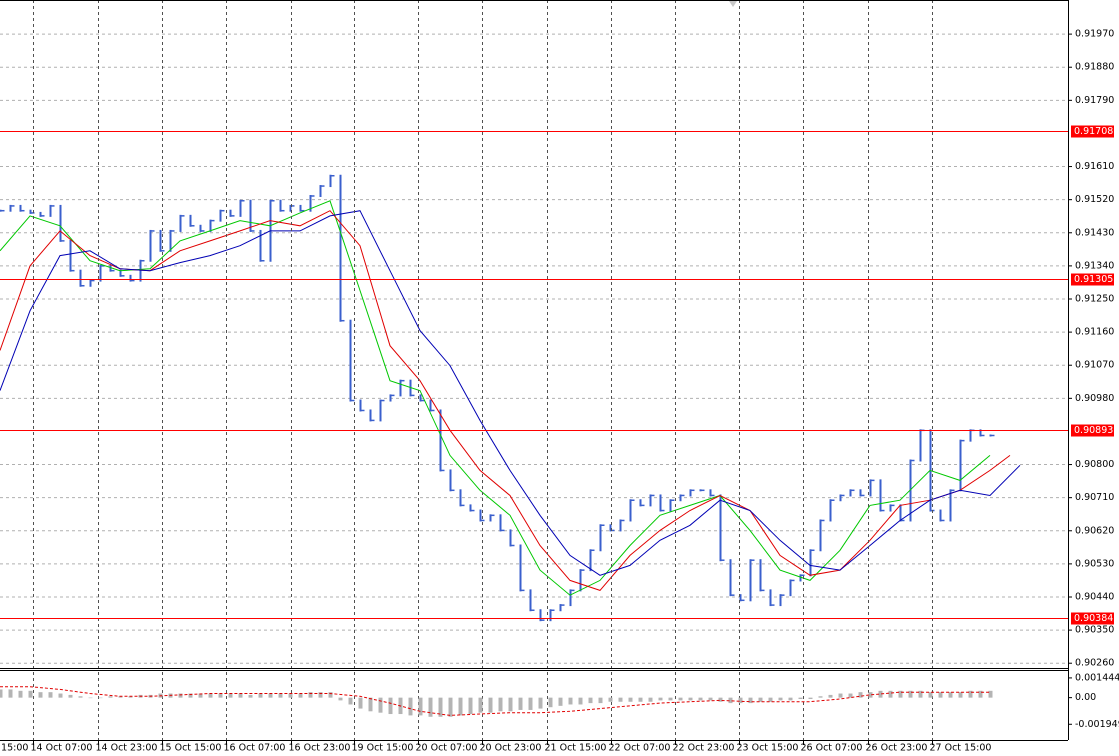 The image size is (1119, 756). What do you see at coordinates (704, 748) in the screenshot?
I see `x-tick-label: 22 Oct 23:00` at bounding box center [704, 748].